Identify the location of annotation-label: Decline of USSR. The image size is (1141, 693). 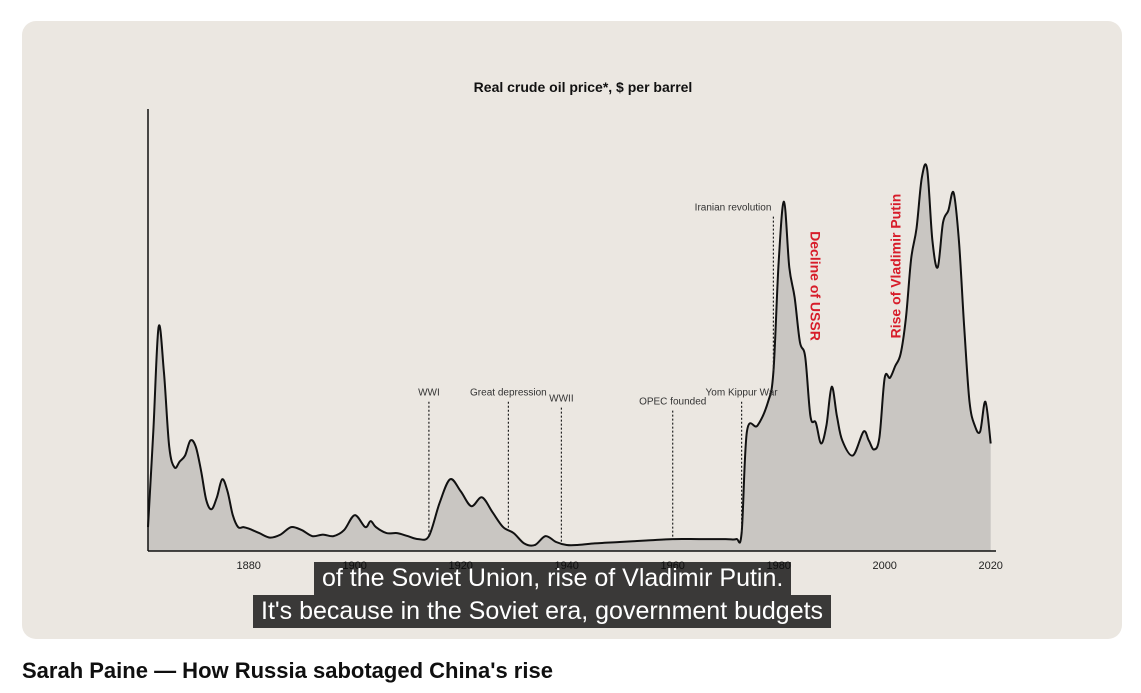
(816, 286).